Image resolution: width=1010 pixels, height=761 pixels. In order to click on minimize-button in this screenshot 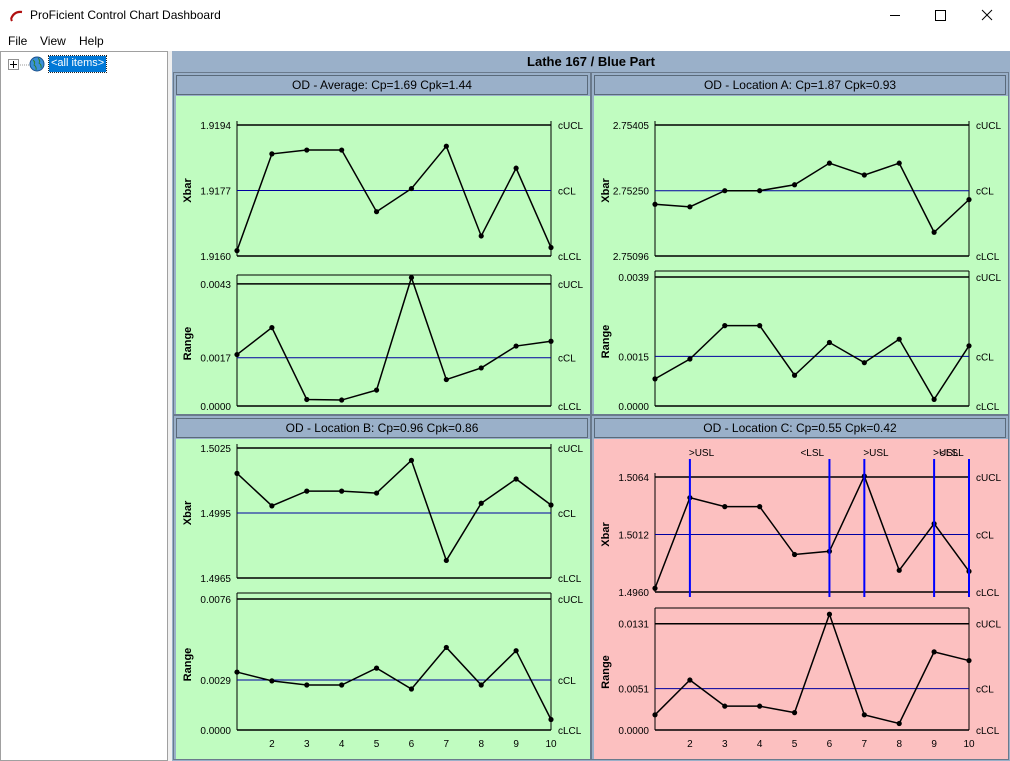, I will do `click(895, 15)`.